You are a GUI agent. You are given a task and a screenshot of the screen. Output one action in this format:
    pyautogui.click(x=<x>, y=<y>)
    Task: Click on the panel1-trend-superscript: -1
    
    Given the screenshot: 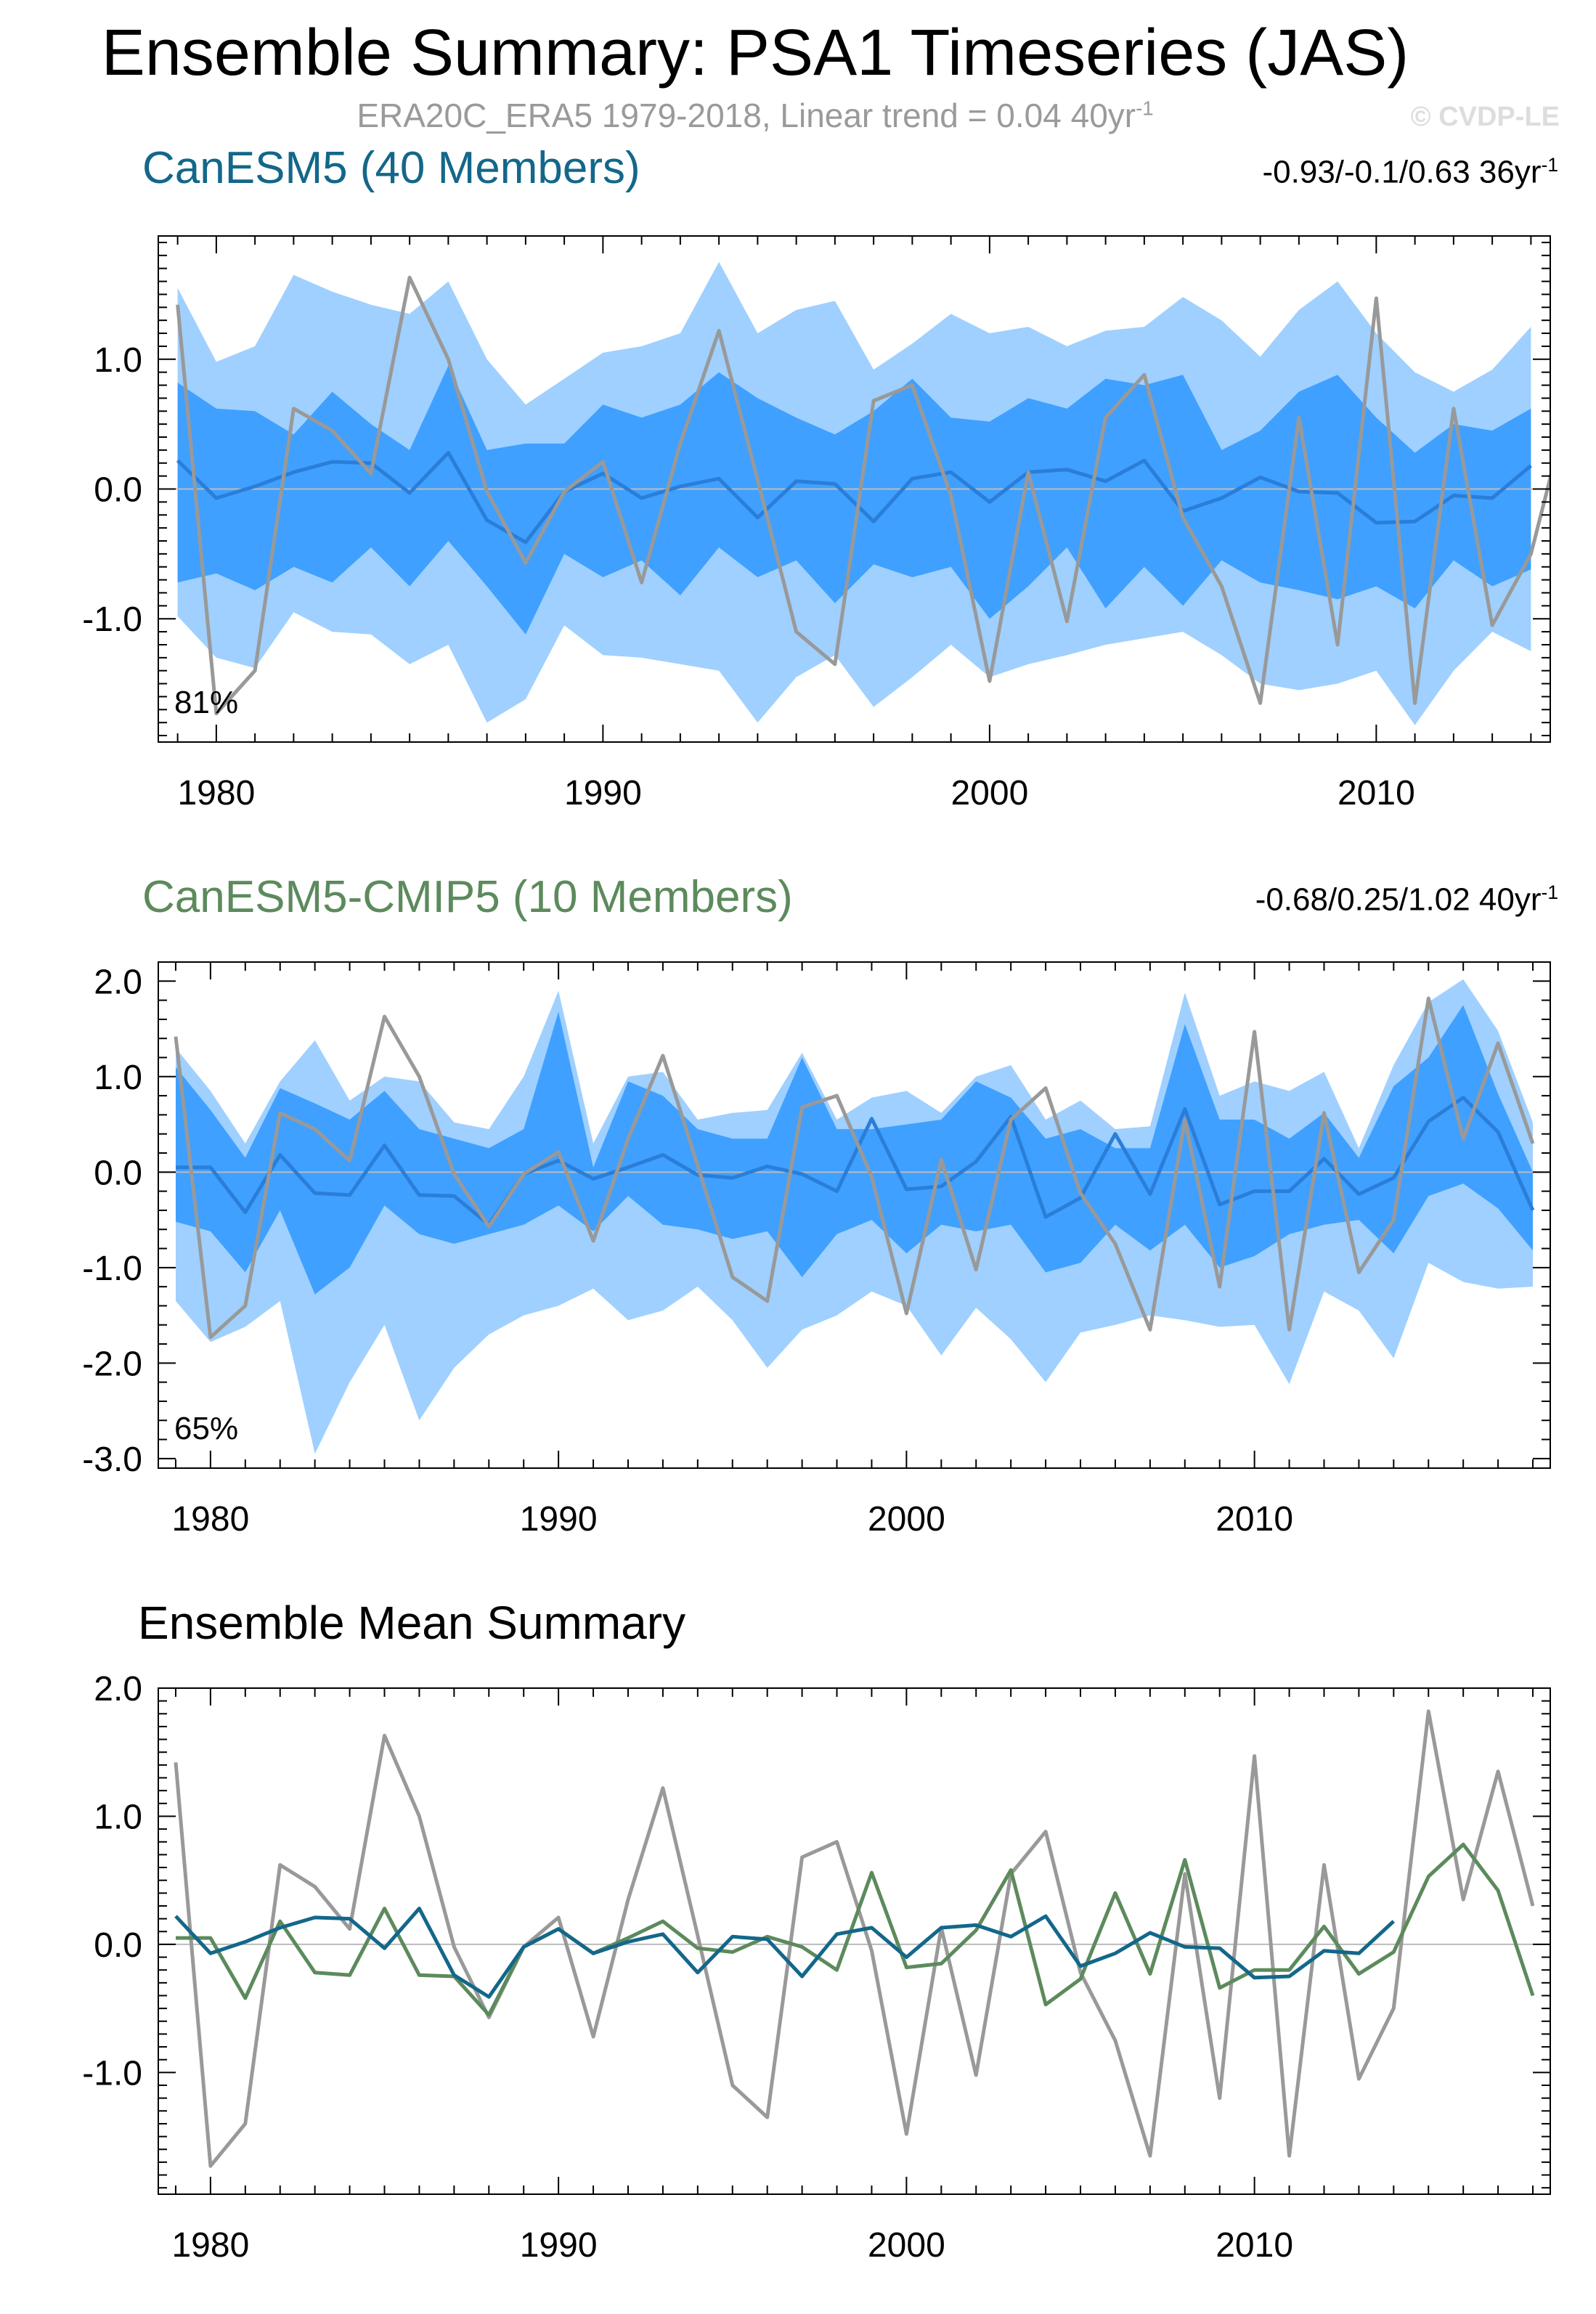 What is the action you would take?
    pyautogui.click(x=1549, y=165)
    